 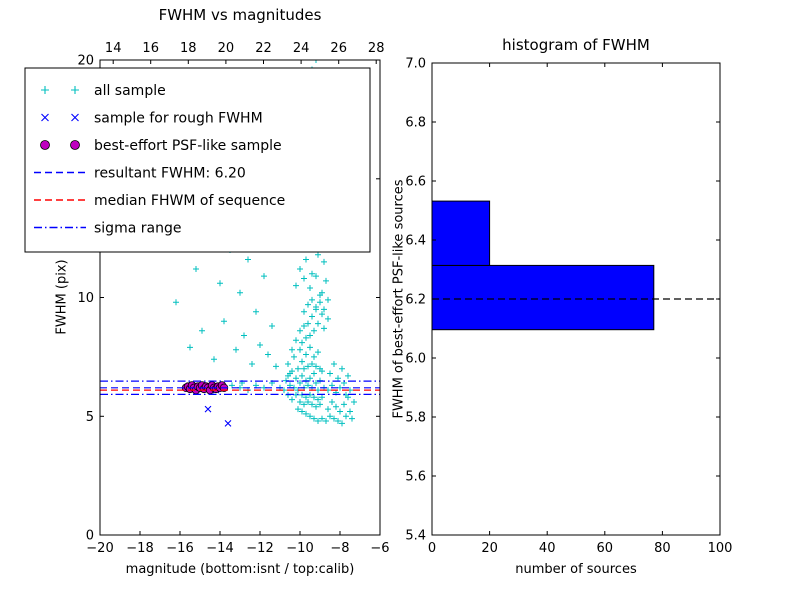 What do you see at coordinates (178, 119) in the screenshot?
I see `legend-item-label: sample for rough FWHM` at bounding box center [178, 119].